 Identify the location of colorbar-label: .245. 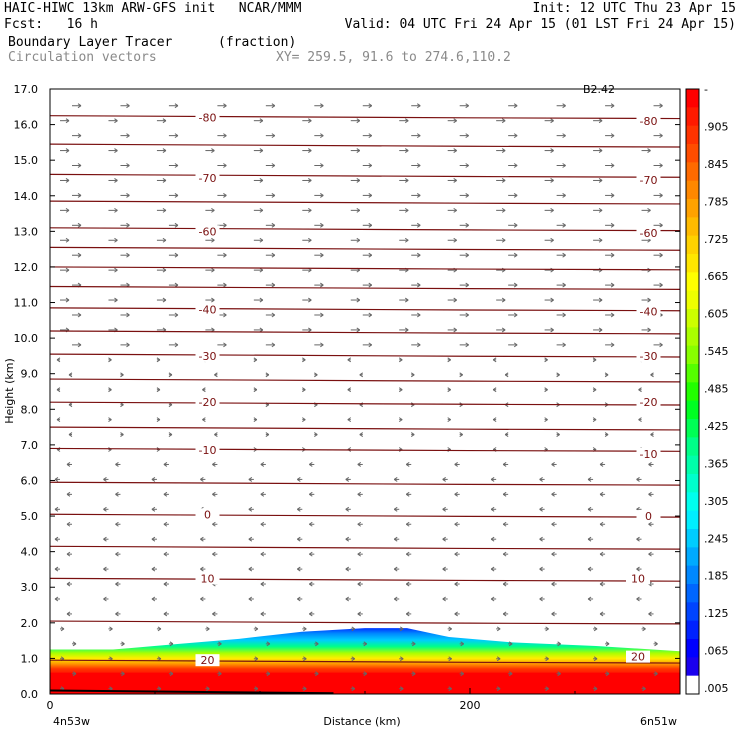
(716, 538).